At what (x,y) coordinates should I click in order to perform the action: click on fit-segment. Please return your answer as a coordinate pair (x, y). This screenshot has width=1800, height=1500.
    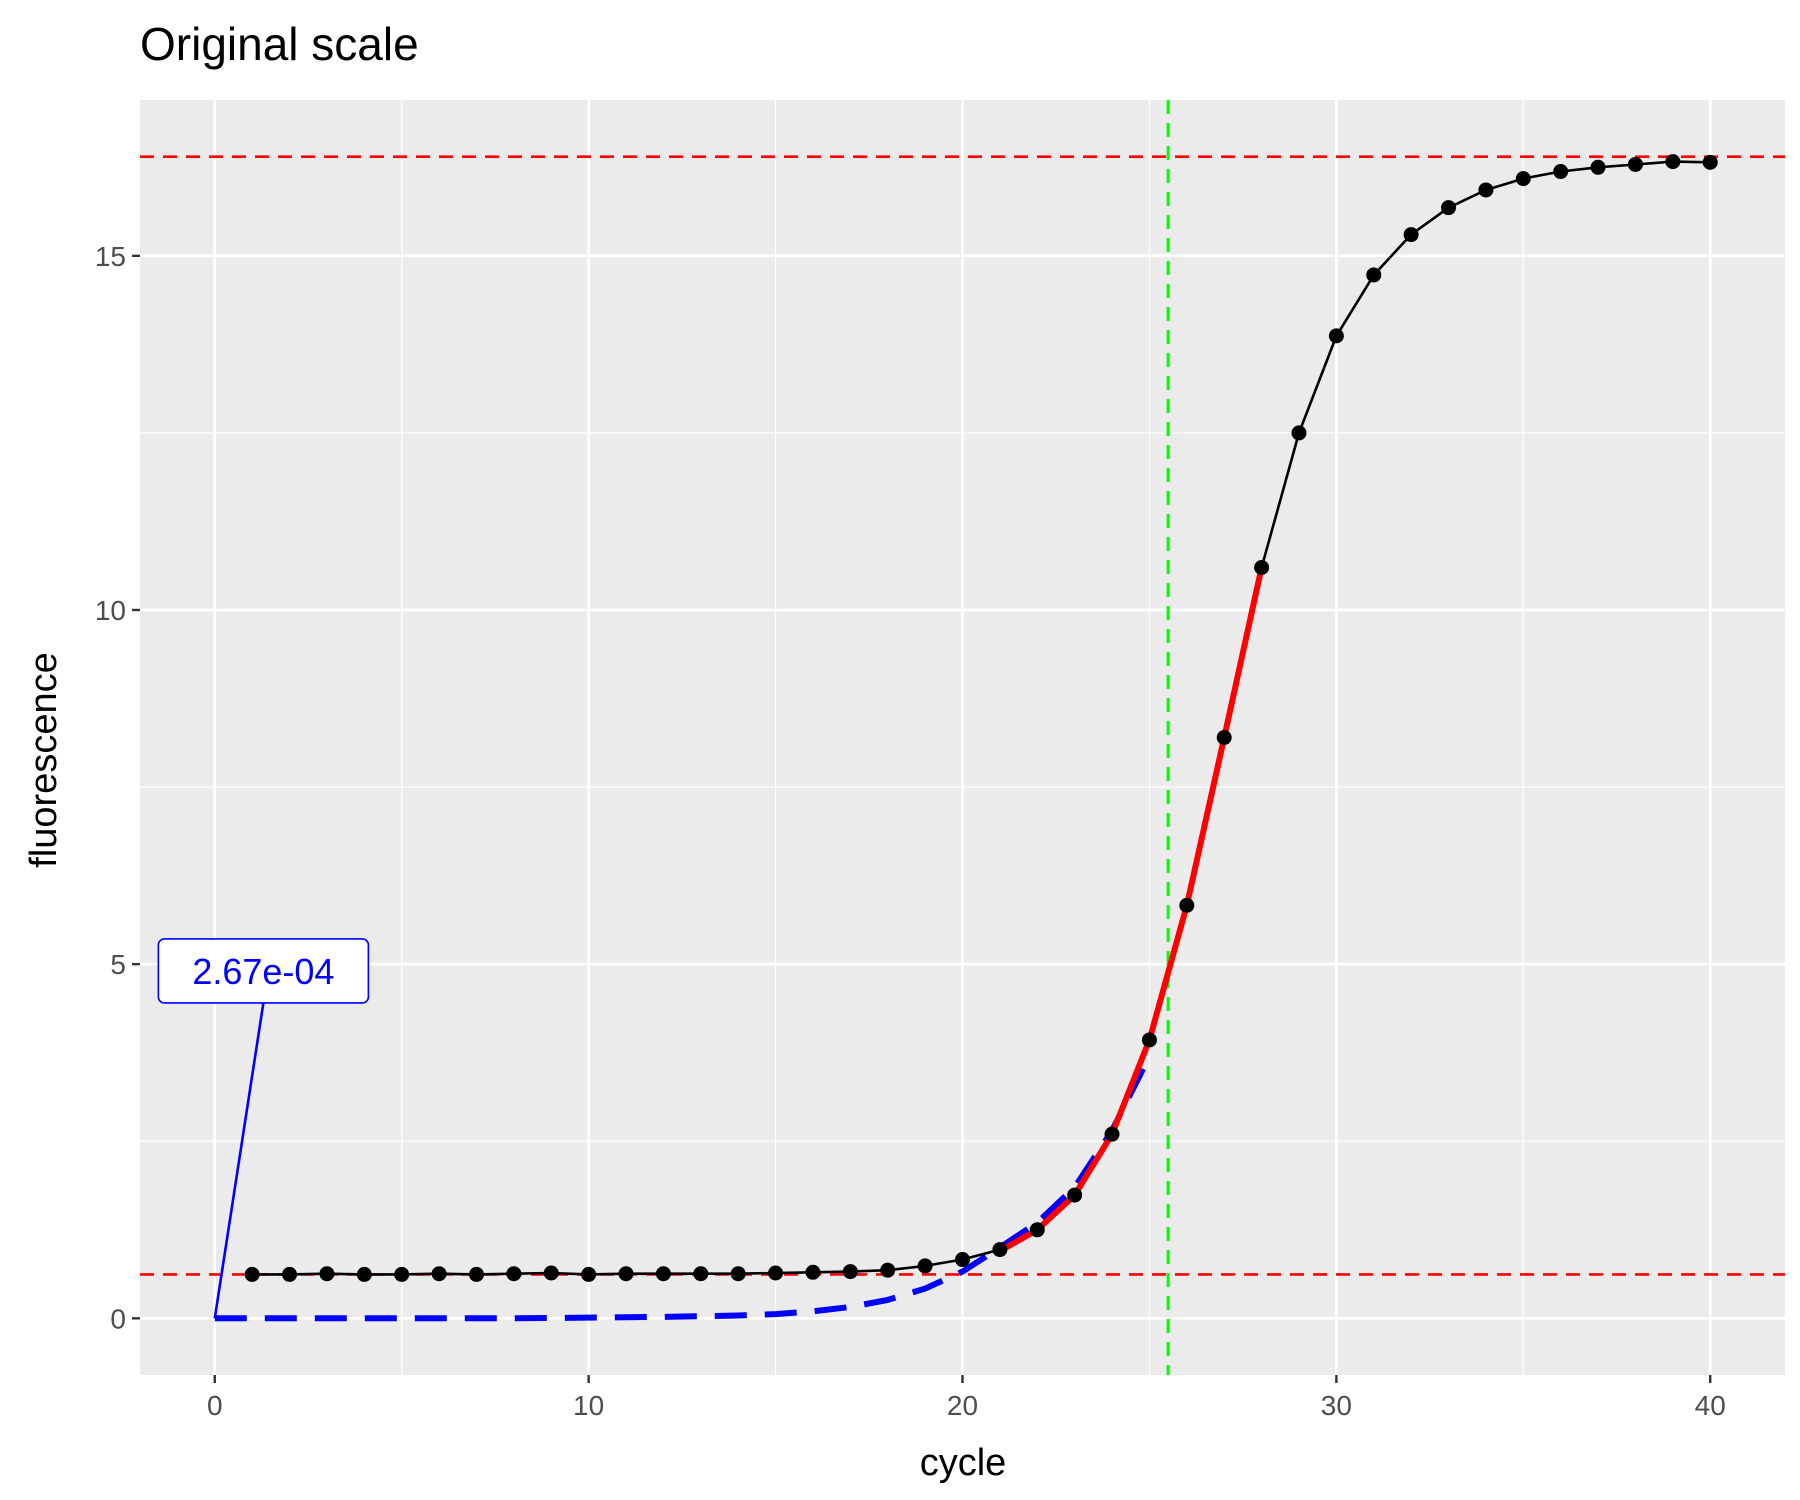
    Looking at the image, I should click on (1131, 910).